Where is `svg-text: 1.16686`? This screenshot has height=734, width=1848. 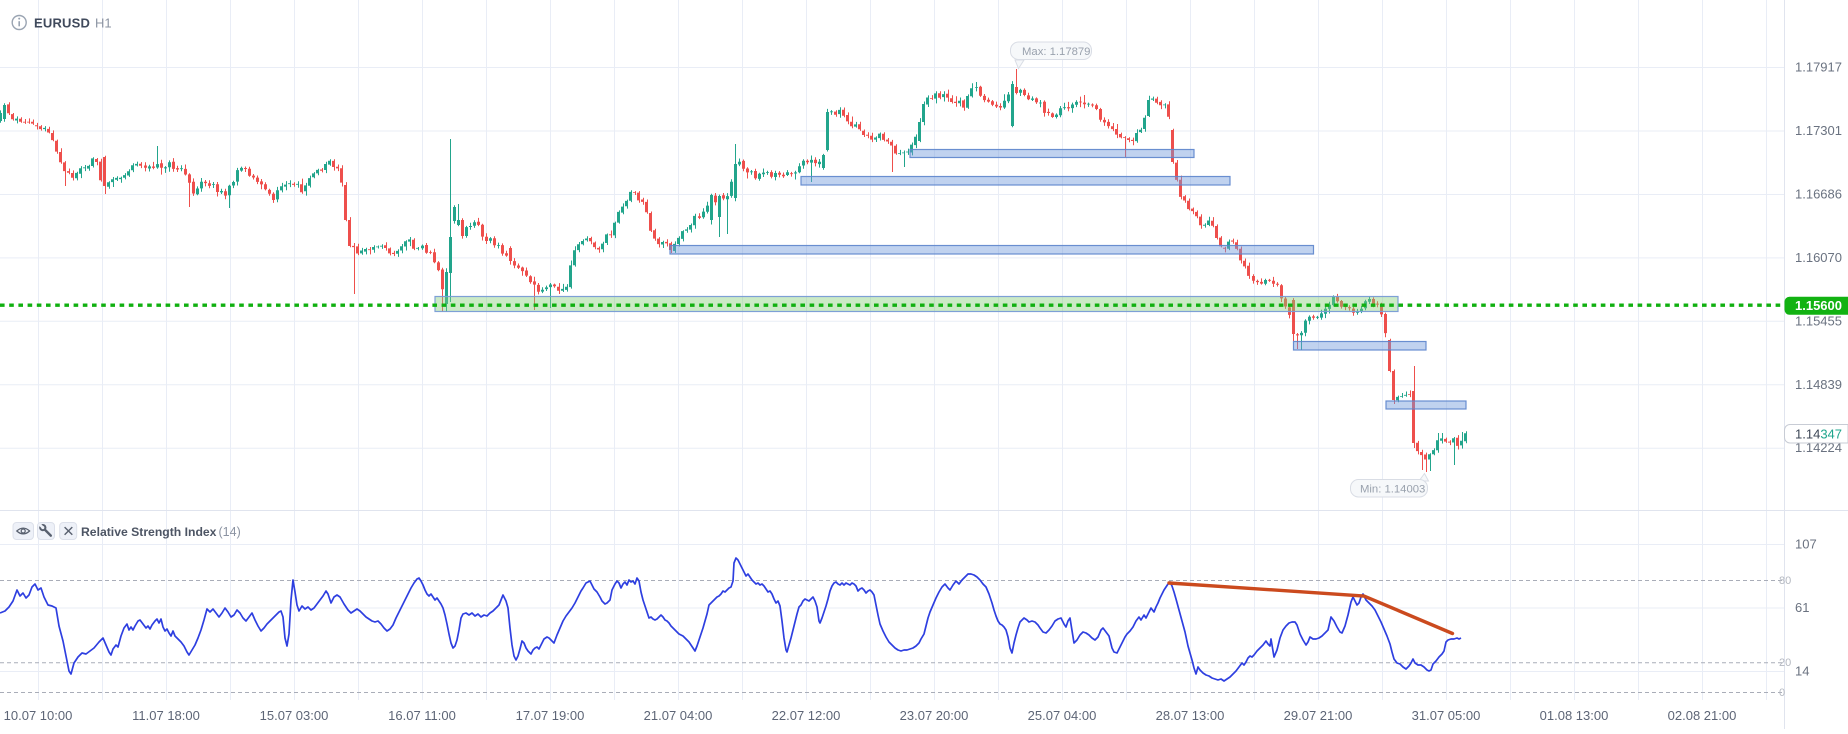 svg-text: 1.16686 is located at coordinates (1818, 194).